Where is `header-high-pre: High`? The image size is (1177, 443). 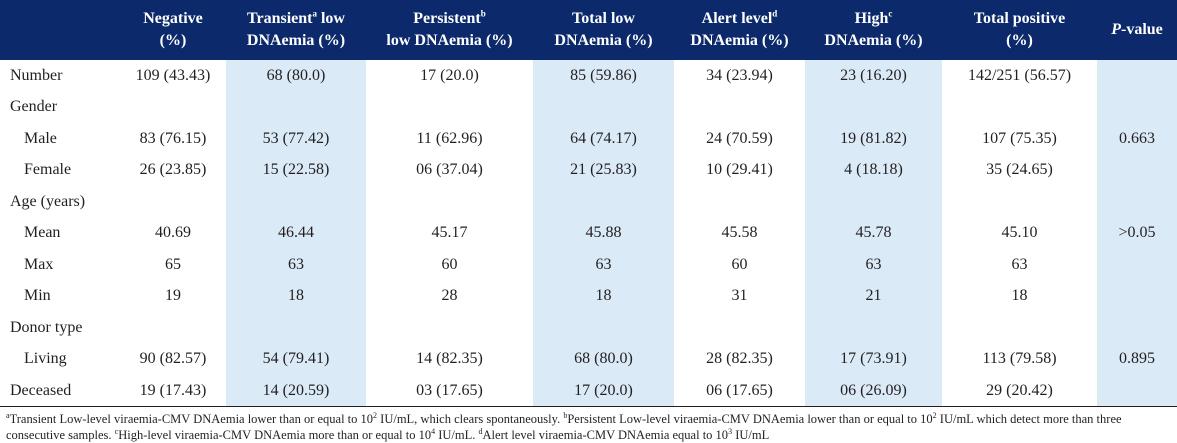
header-high-pre: High is located at coordinates (871, 18).